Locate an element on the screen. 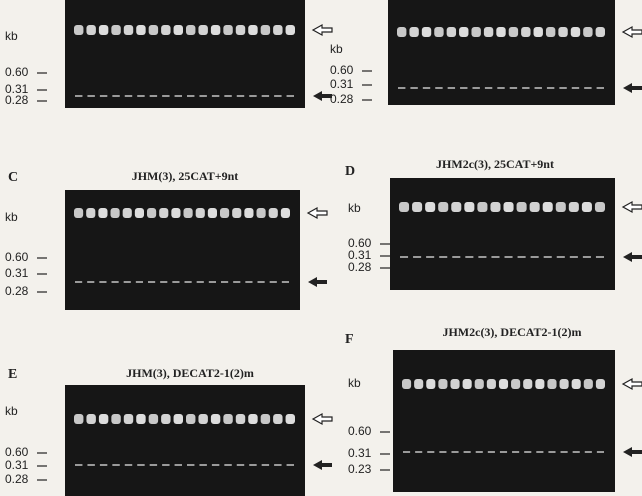  panel: D JHM2c(3), 25CAT+9nt kb 0.600.310.28 is located at coordinates (493, 223).